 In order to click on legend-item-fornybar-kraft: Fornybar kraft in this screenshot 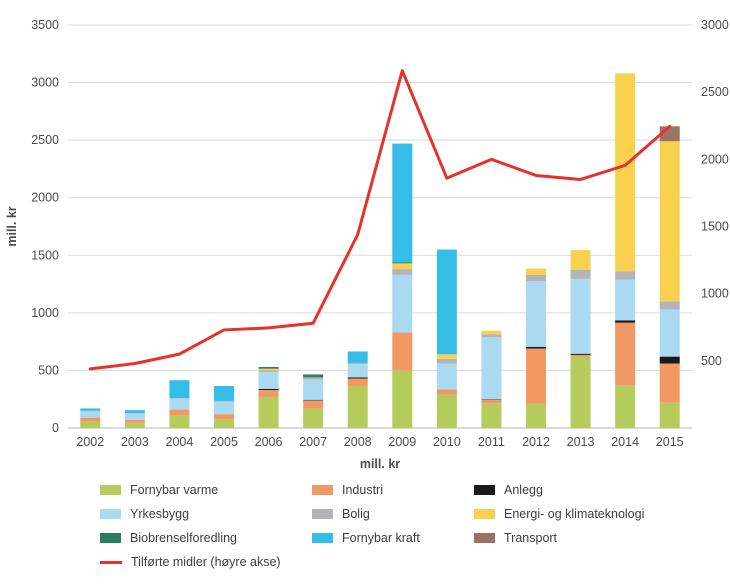, I will do `click(393, 538)`.